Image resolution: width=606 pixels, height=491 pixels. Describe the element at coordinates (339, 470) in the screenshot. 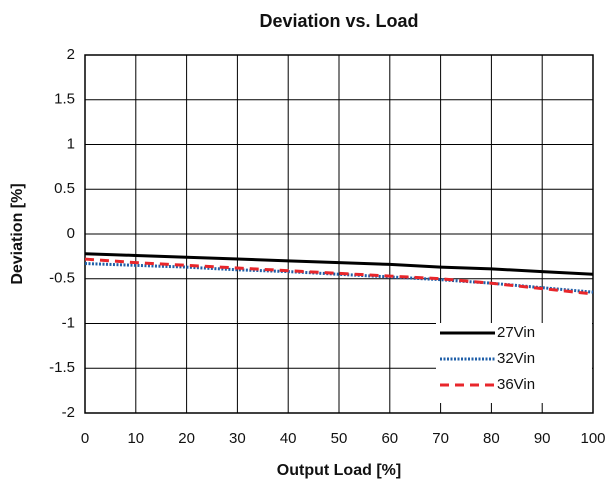

I see `x-axis-label: Output Load [%]` at that location.